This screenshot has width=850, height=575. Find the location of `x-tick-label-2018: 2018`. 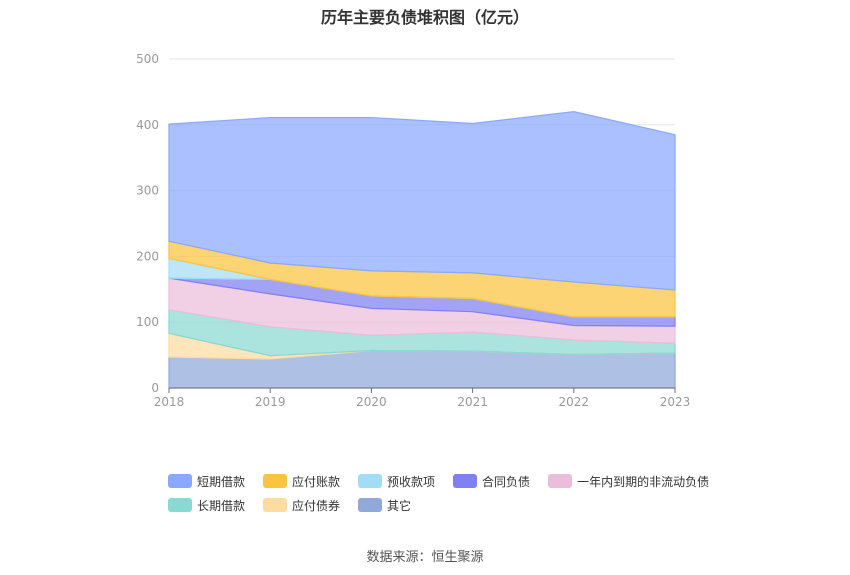

x-tick-label-2018: 2018 is located at coordinates (169, 402).